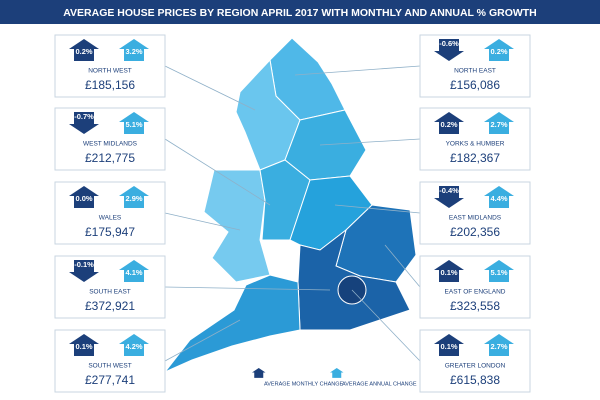 The image size is (600, 400). Describe the element at coordinates (475, 66) in the screenshot. I see `region-box: -0.6% 0.2% NORTH EAST £156,086` at that location.